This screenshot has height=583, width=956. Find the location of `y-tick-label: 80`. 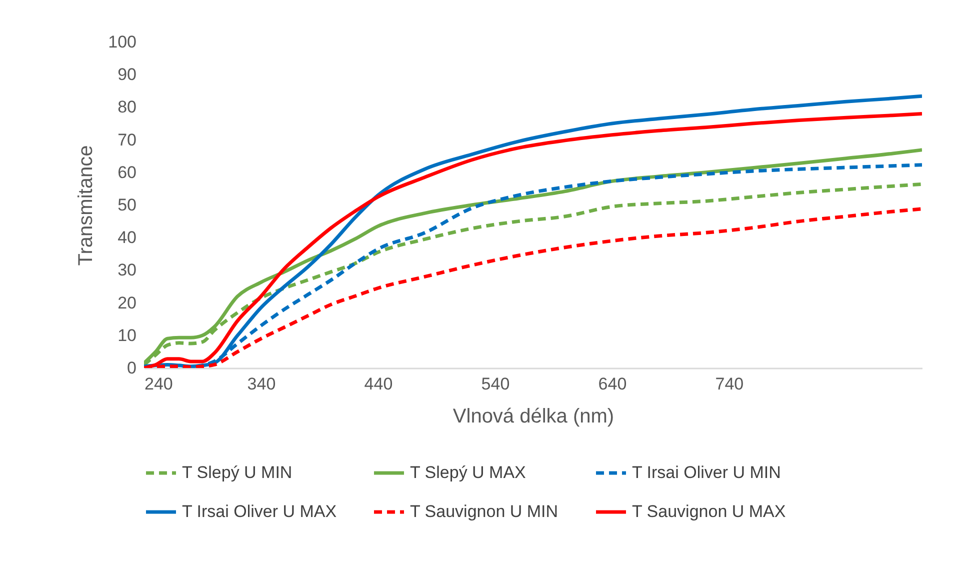

y-tick-label: 80 is located at coordinates (127, 107).